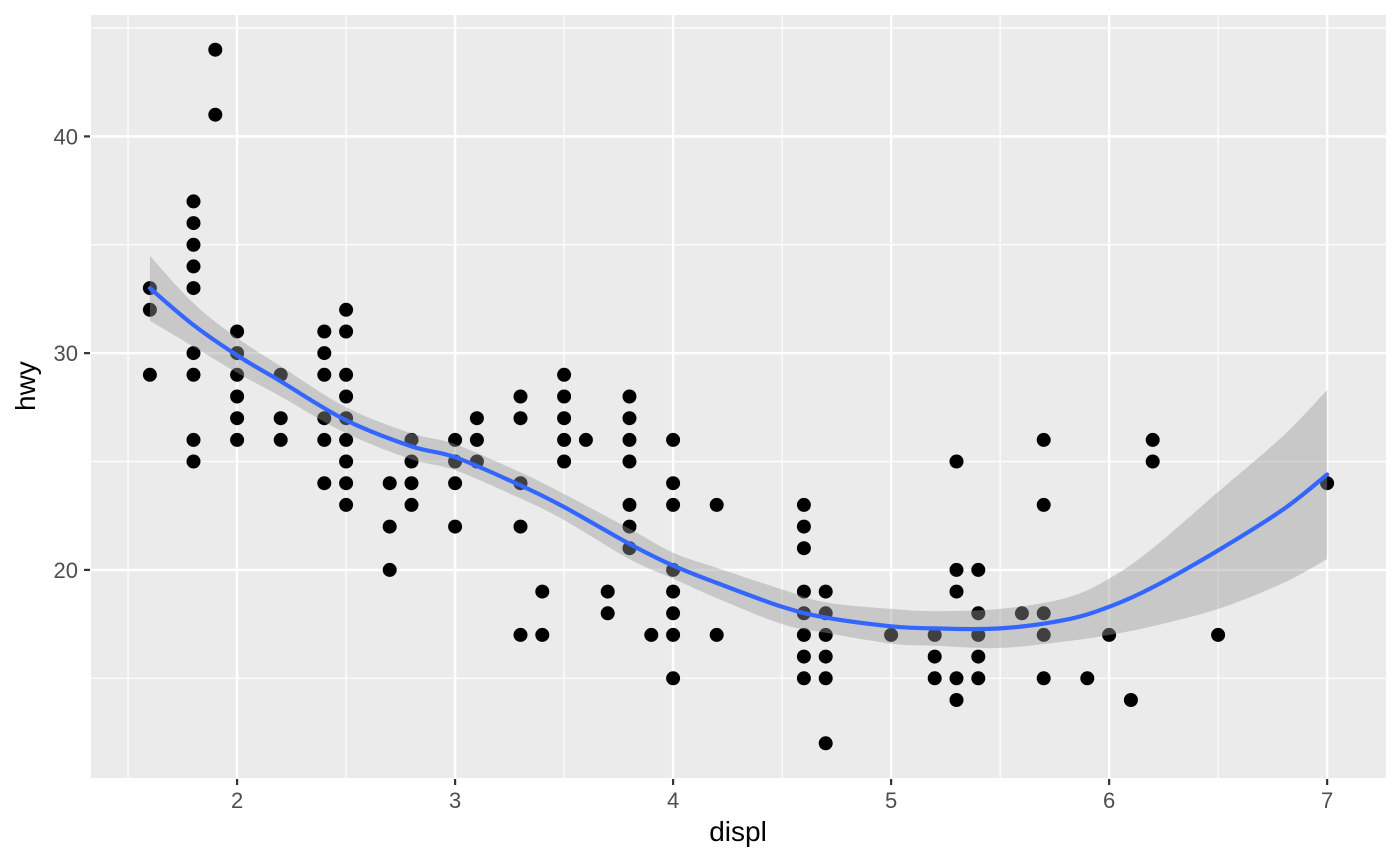 This screenshot has height=866, width=1400. Describe the element at coordinates (25, 386) in the screenshot. I see `y-axis-title: hwy` at that location.